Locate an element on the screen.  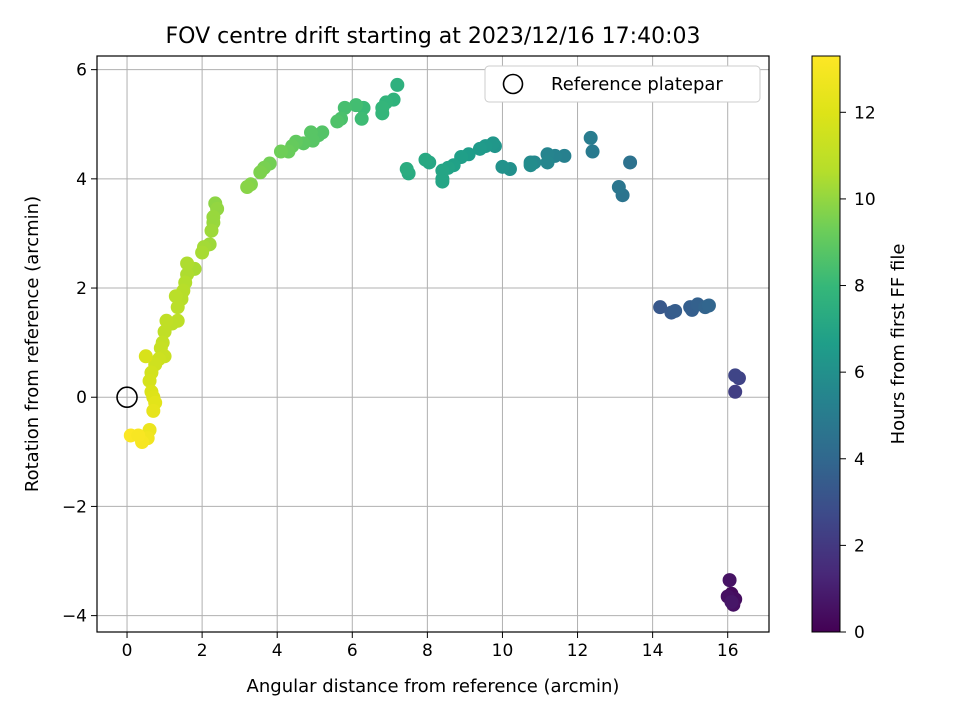
x-tick-label: 10 is located at coordinates (503, 651).